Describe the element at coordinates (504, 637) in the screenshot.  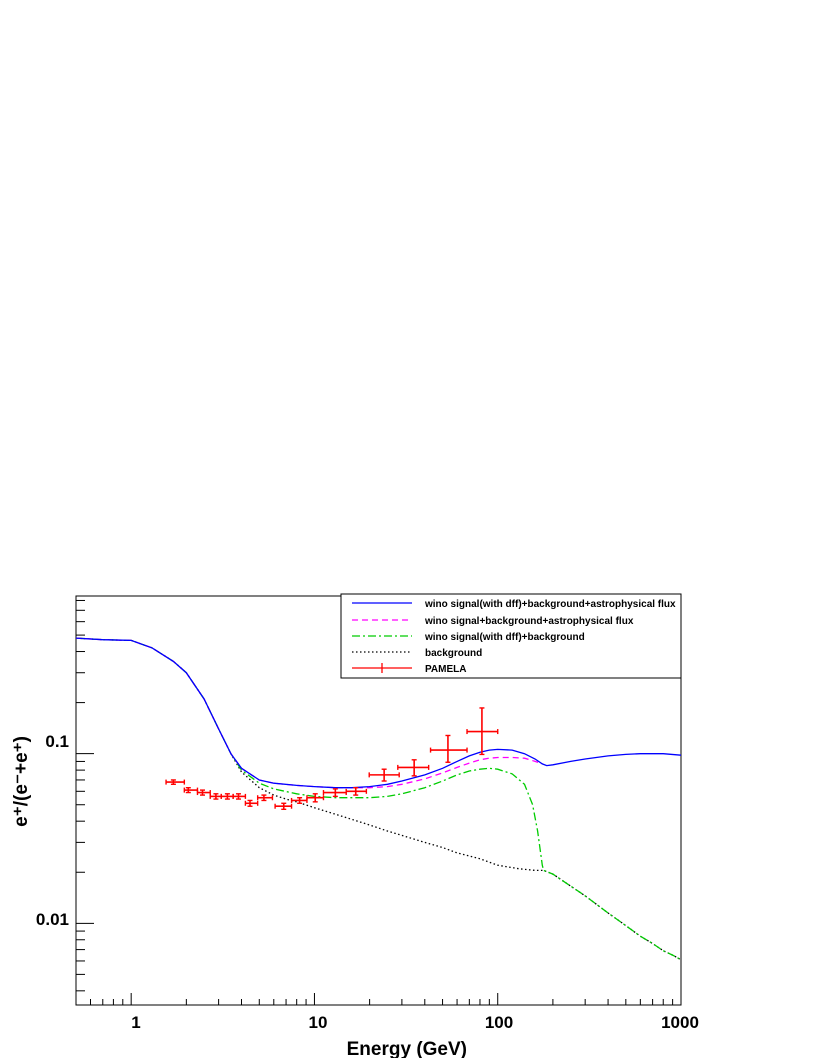
I see `legend-label-wino-dff-background: wino signal(with dff)+background` at that location.